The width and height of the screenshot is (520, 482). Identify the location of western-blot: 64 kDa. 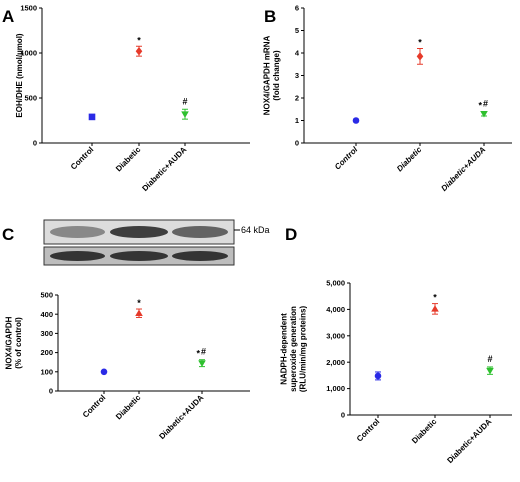
(156, 242).